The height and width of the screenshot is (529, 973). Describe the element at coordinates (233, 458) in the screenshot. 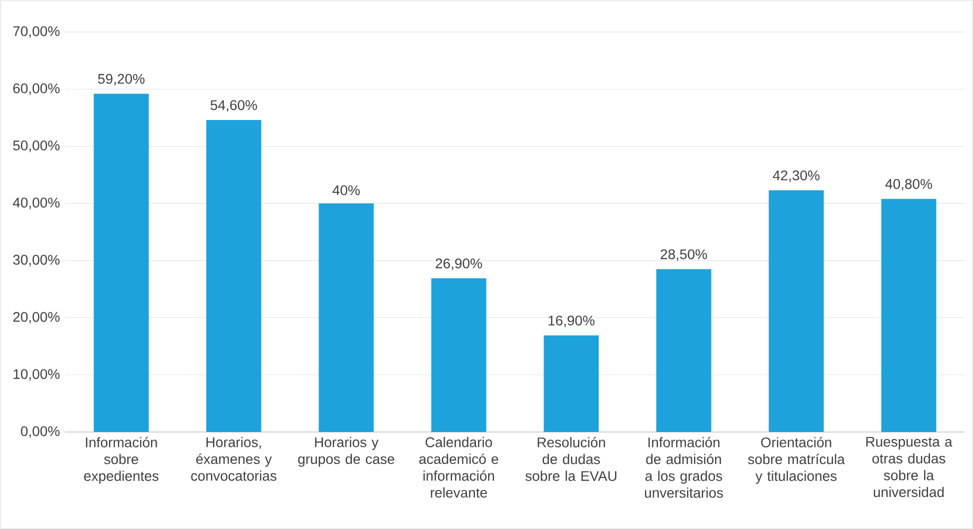

I see `x-tick-label: Horarios, éxamenes y convocatorias` at that location.